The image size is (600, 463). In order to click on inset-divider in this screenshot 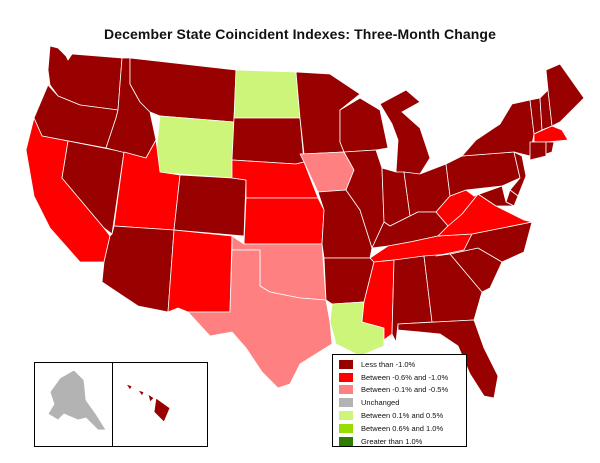, I will do `click(112, 404)`.